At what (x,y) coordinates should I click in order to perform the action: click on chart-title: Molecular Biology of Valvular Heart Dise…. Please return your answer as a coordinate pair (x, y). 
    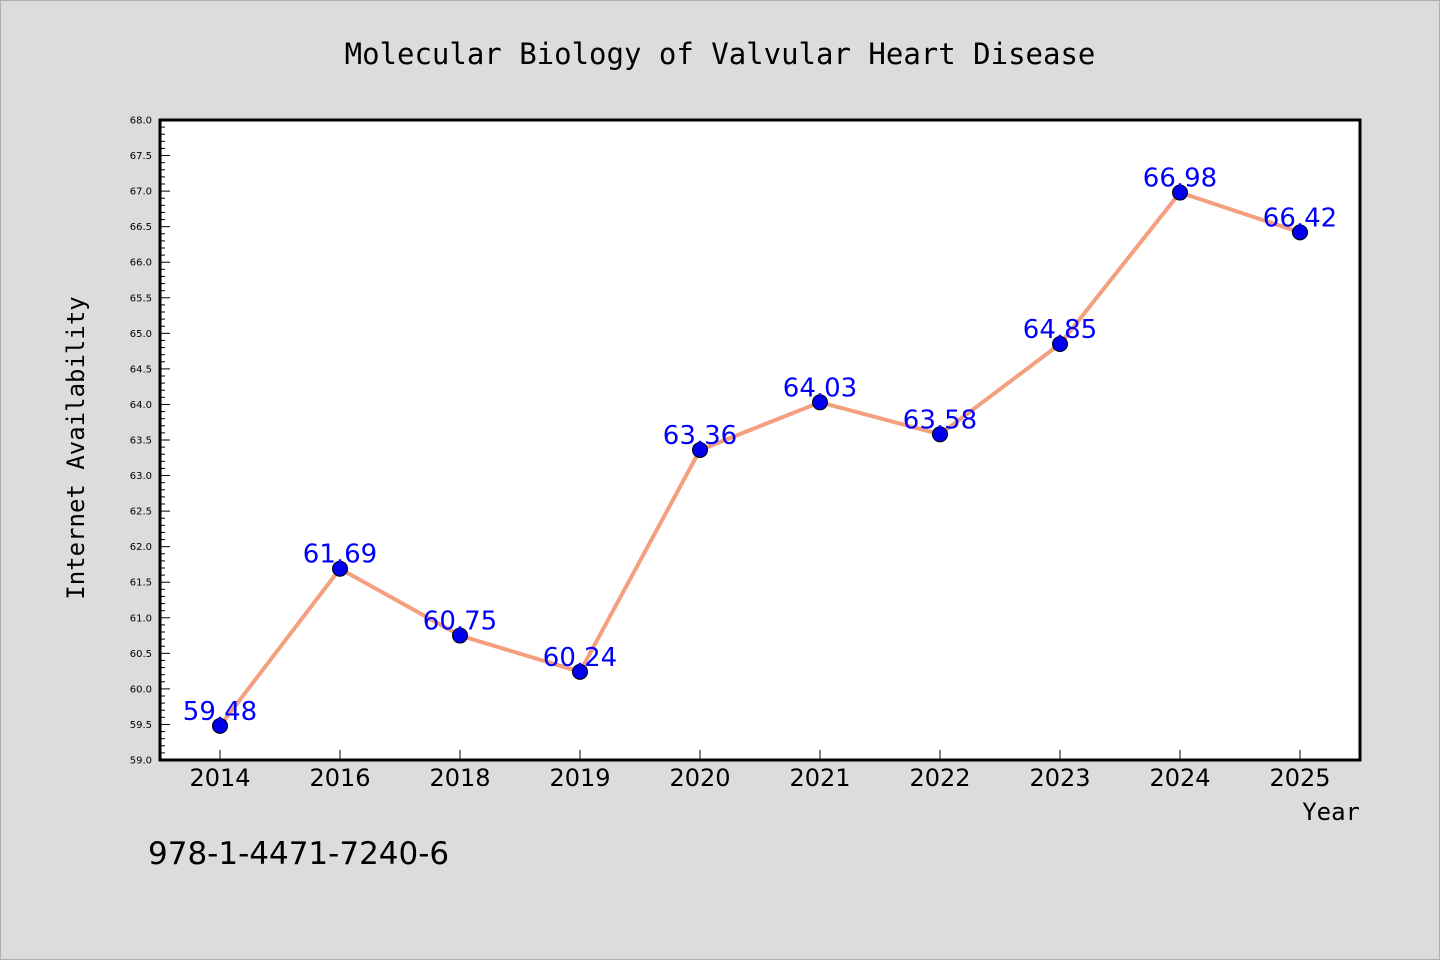
    Looking at the image, I should click on (720, 54).